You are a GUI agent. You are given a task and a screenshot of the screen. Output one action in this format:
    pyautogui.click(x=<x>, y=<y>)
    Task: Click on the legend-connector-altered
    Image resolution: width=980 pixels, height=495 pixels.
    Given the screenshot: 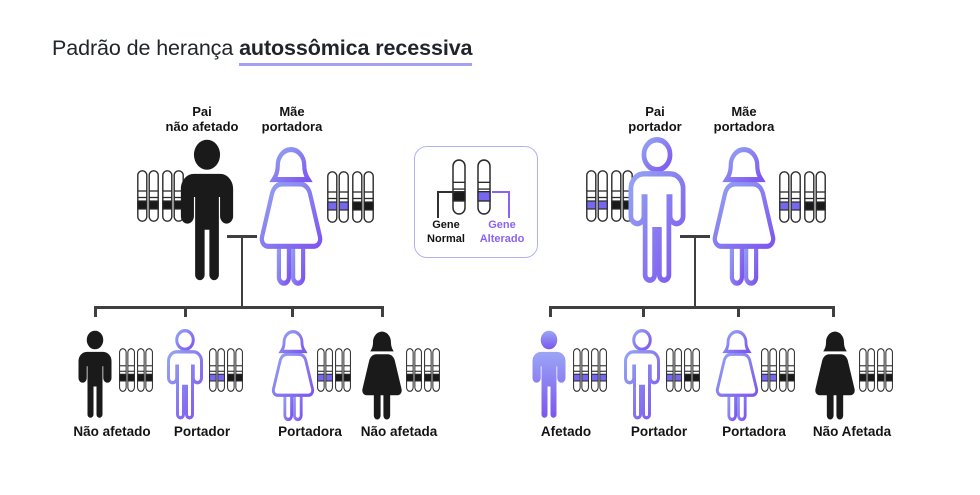 What is the action you would take?
    pyautogui.click(x=501, y=204)
    